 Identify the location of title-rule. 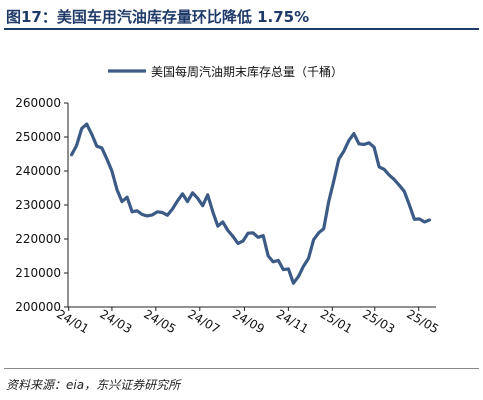
(241, 29).